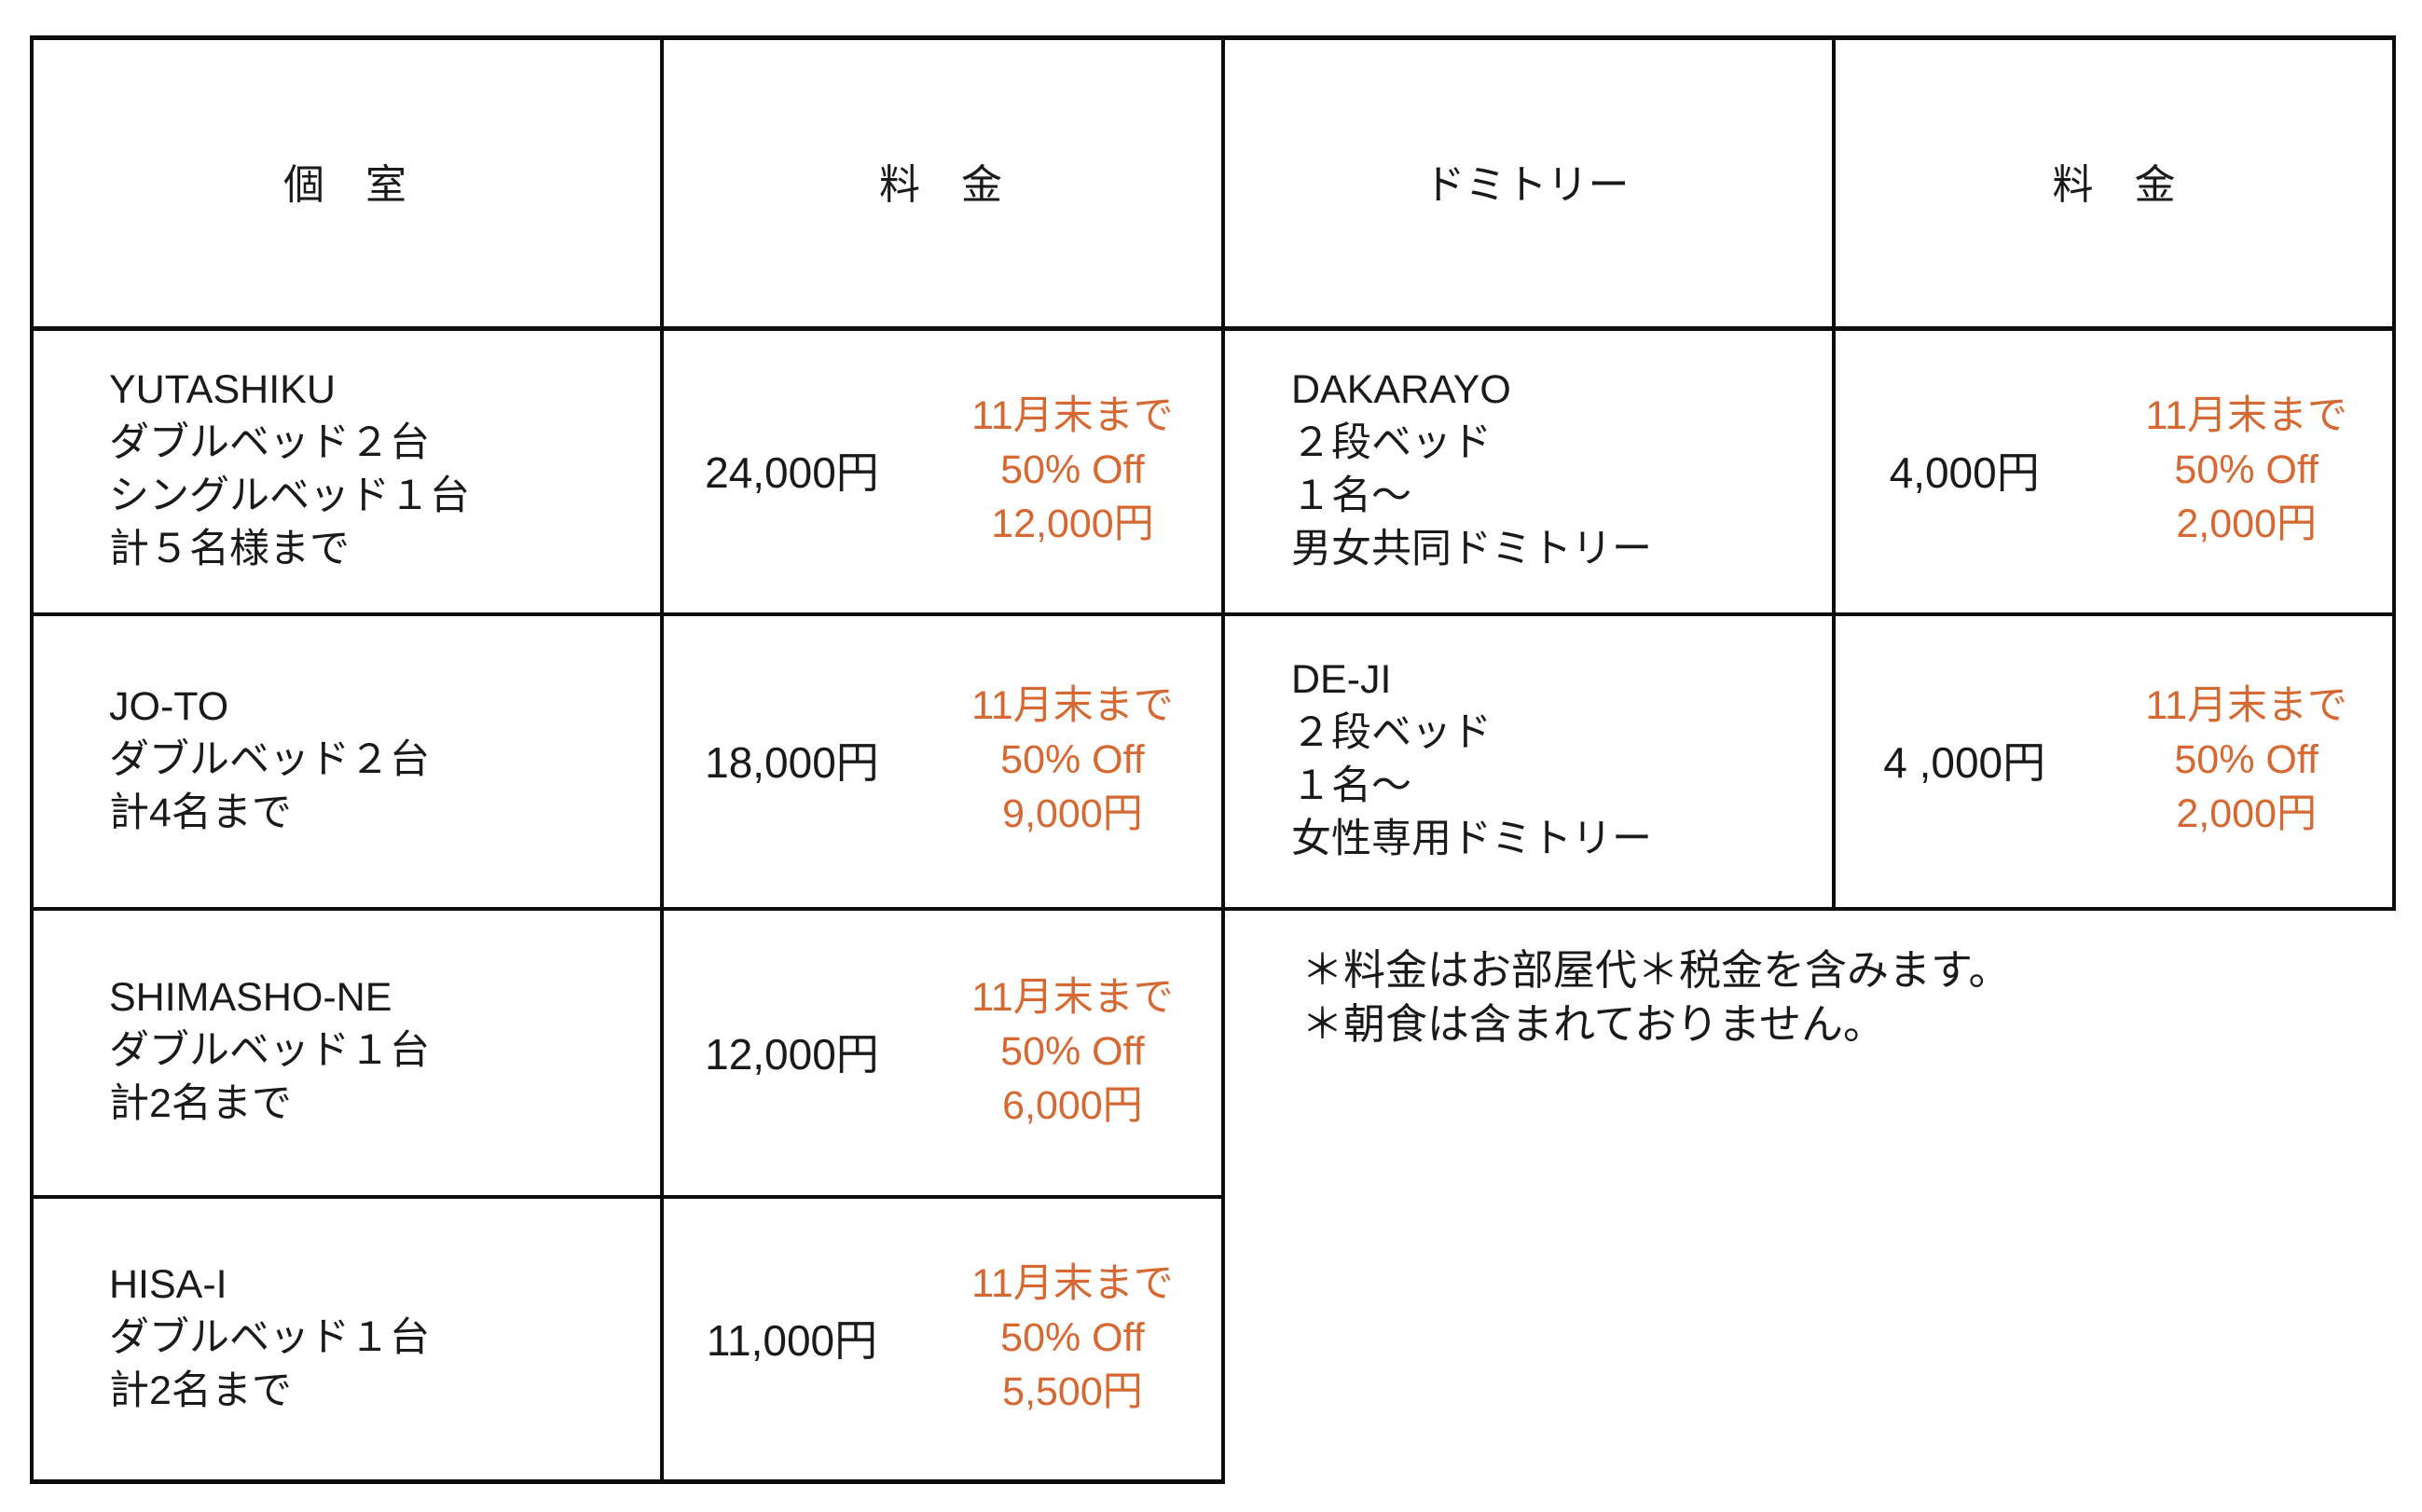 Image resolution: width=2422 pixels, height=1512 pixels. What do you see at coordinates (1072, 1338) in the screenshot?
I see `promo-offer: 11月末まで 50% Off 5,500円` at bounding box center [1072, 1338].